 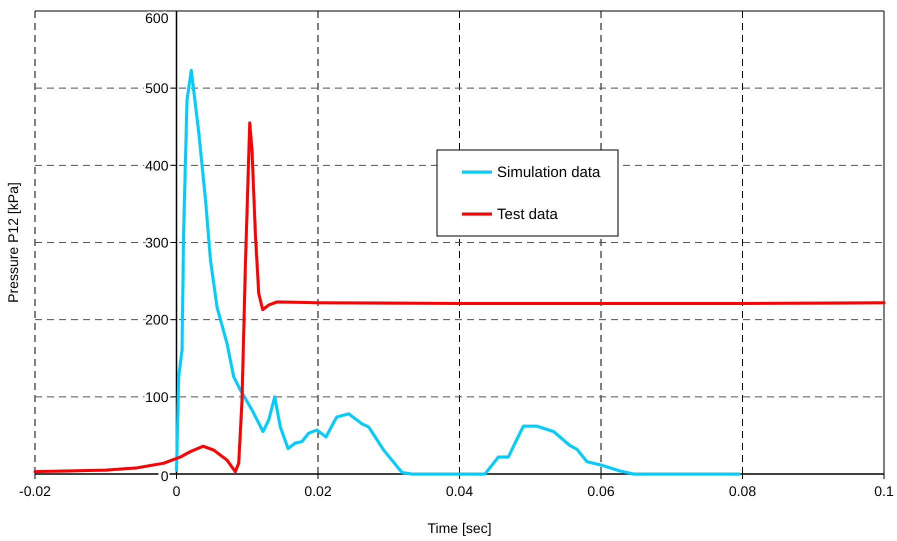 I want to click on legend-label: Test data, so click(x=528, y=214).